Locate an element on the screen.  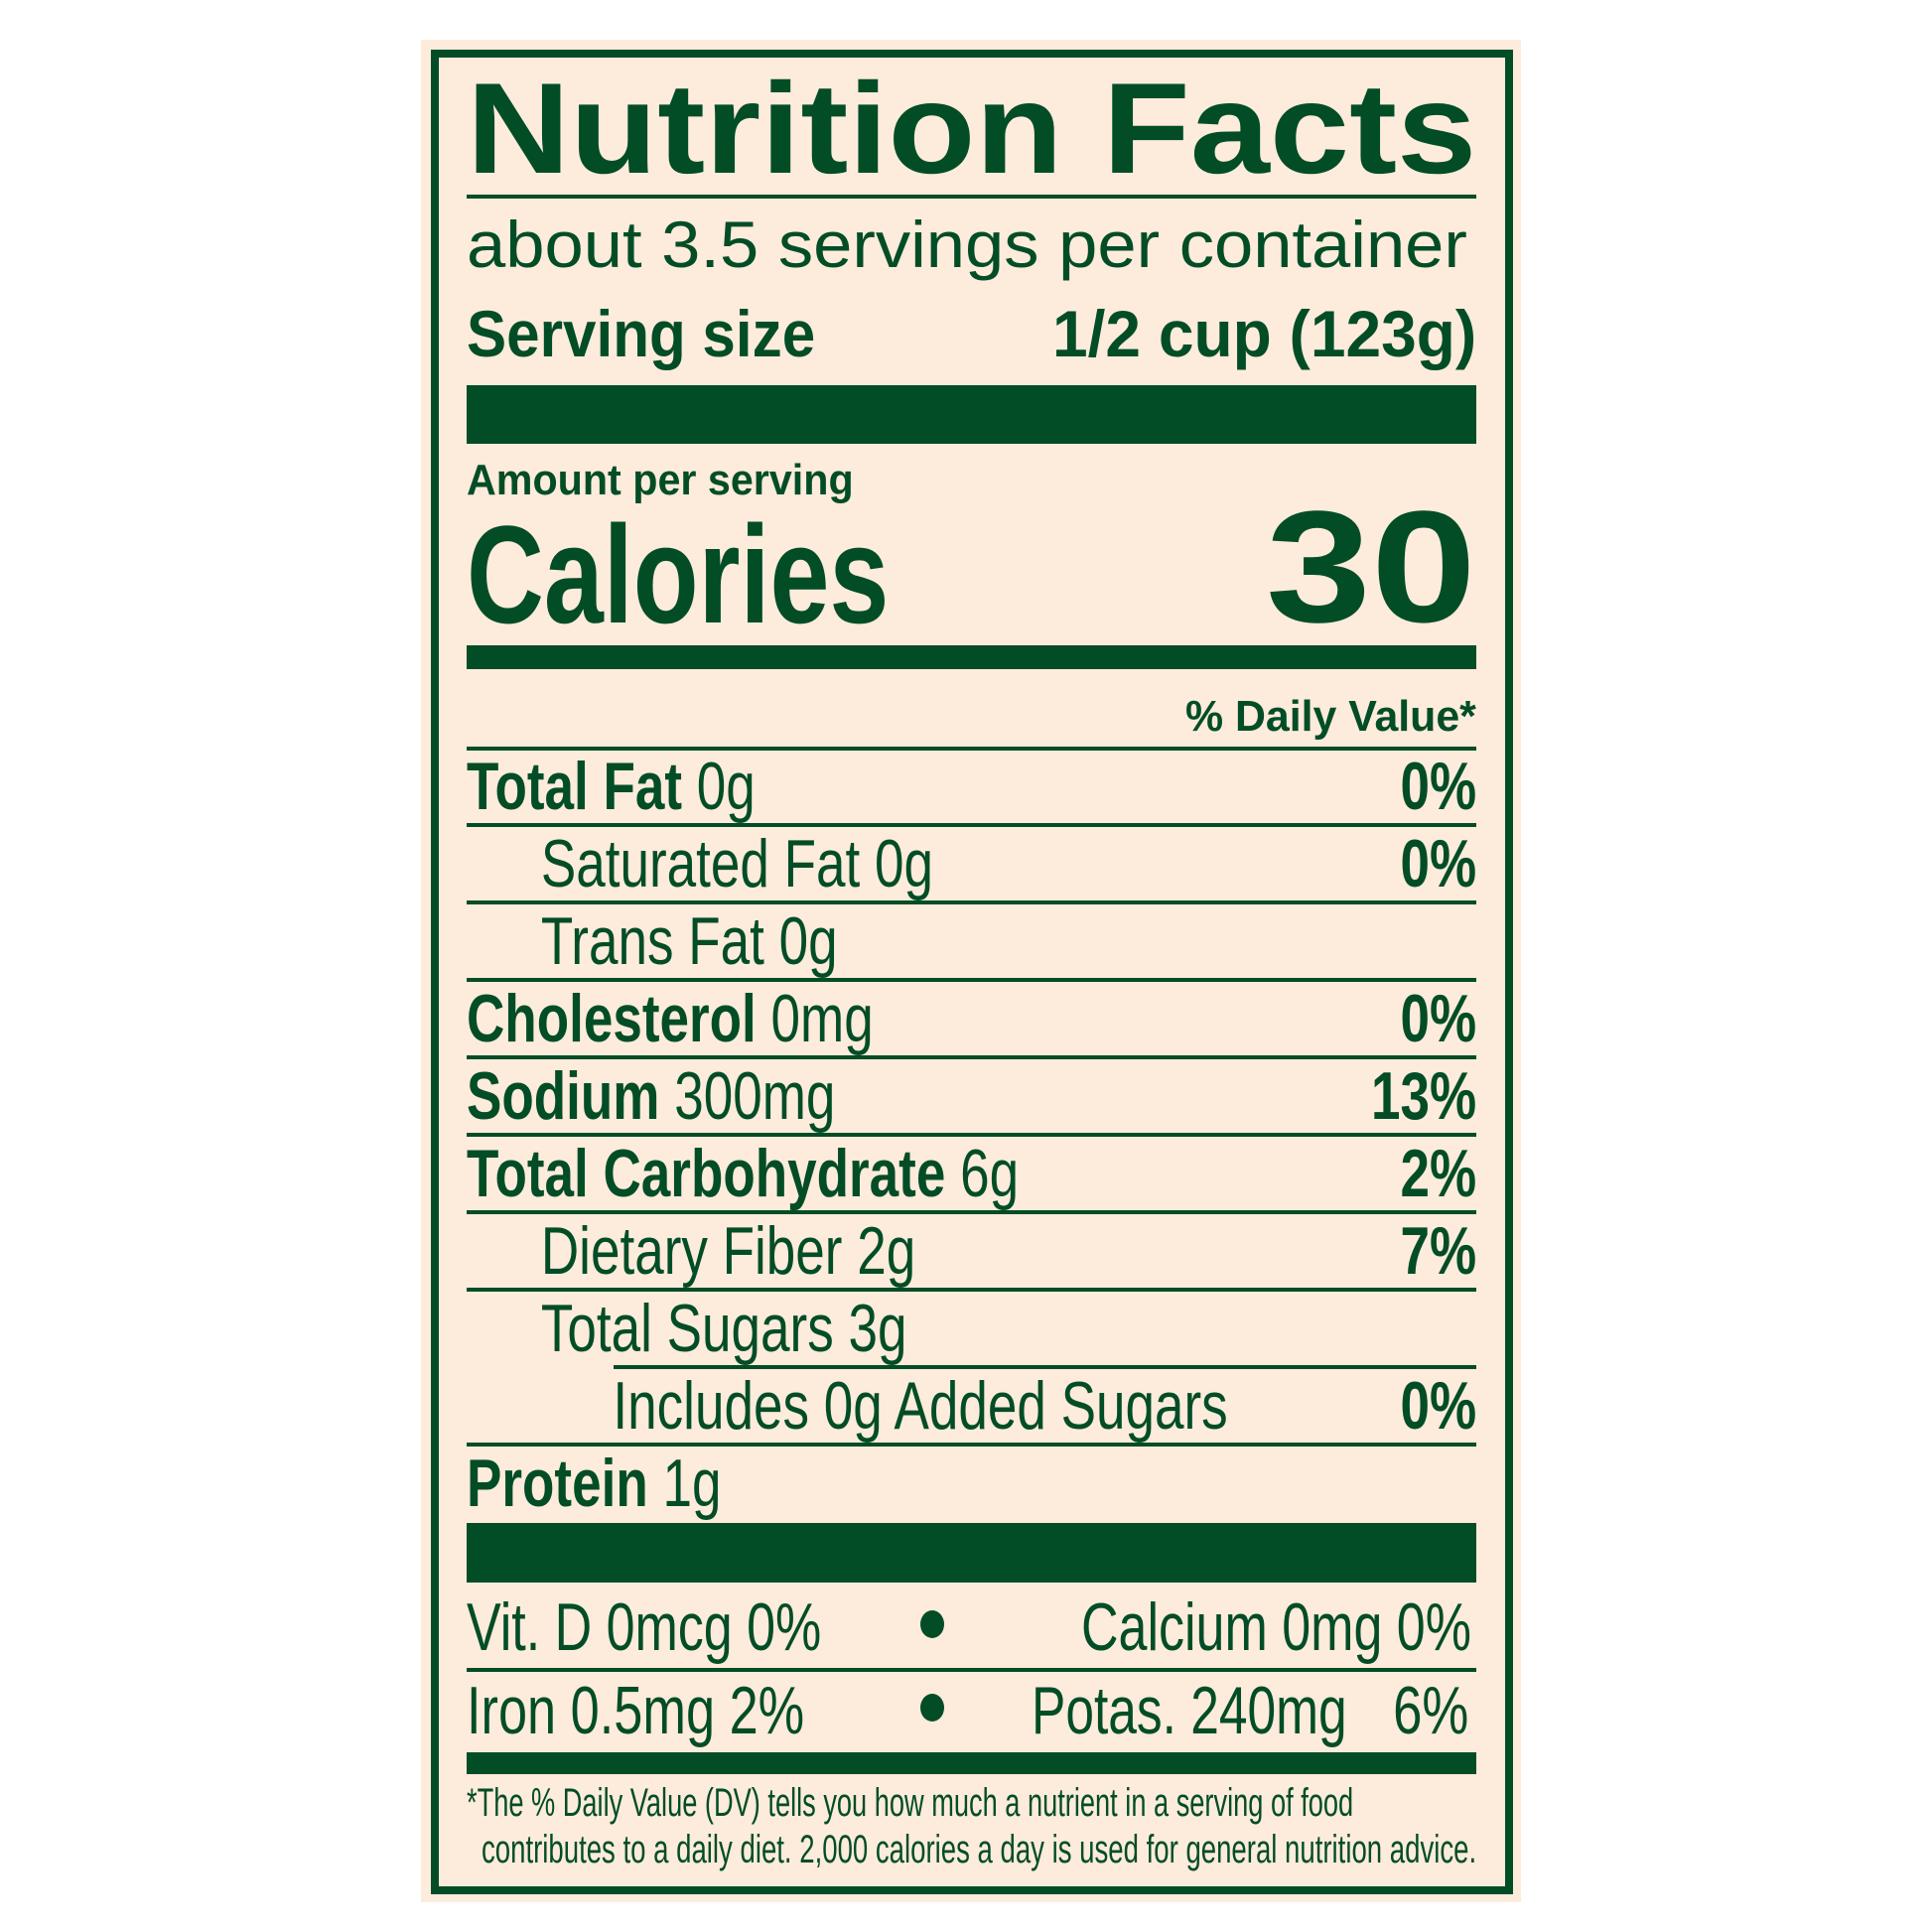
potassium-dv: 6% is located at coordinates (1430, 1711).